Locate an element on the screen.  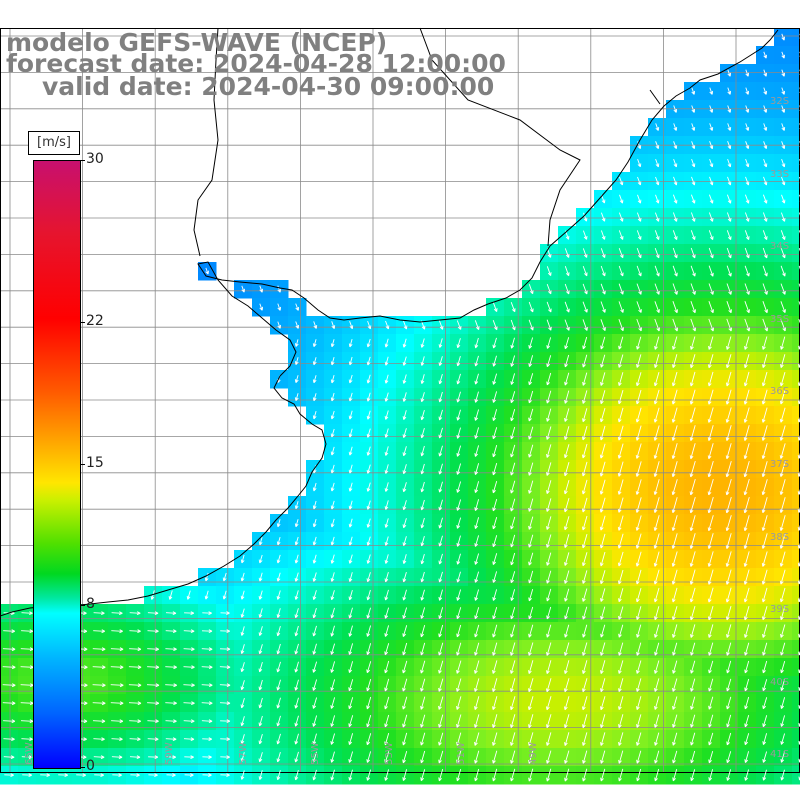
colorbar is located at coordinates (57, 464).